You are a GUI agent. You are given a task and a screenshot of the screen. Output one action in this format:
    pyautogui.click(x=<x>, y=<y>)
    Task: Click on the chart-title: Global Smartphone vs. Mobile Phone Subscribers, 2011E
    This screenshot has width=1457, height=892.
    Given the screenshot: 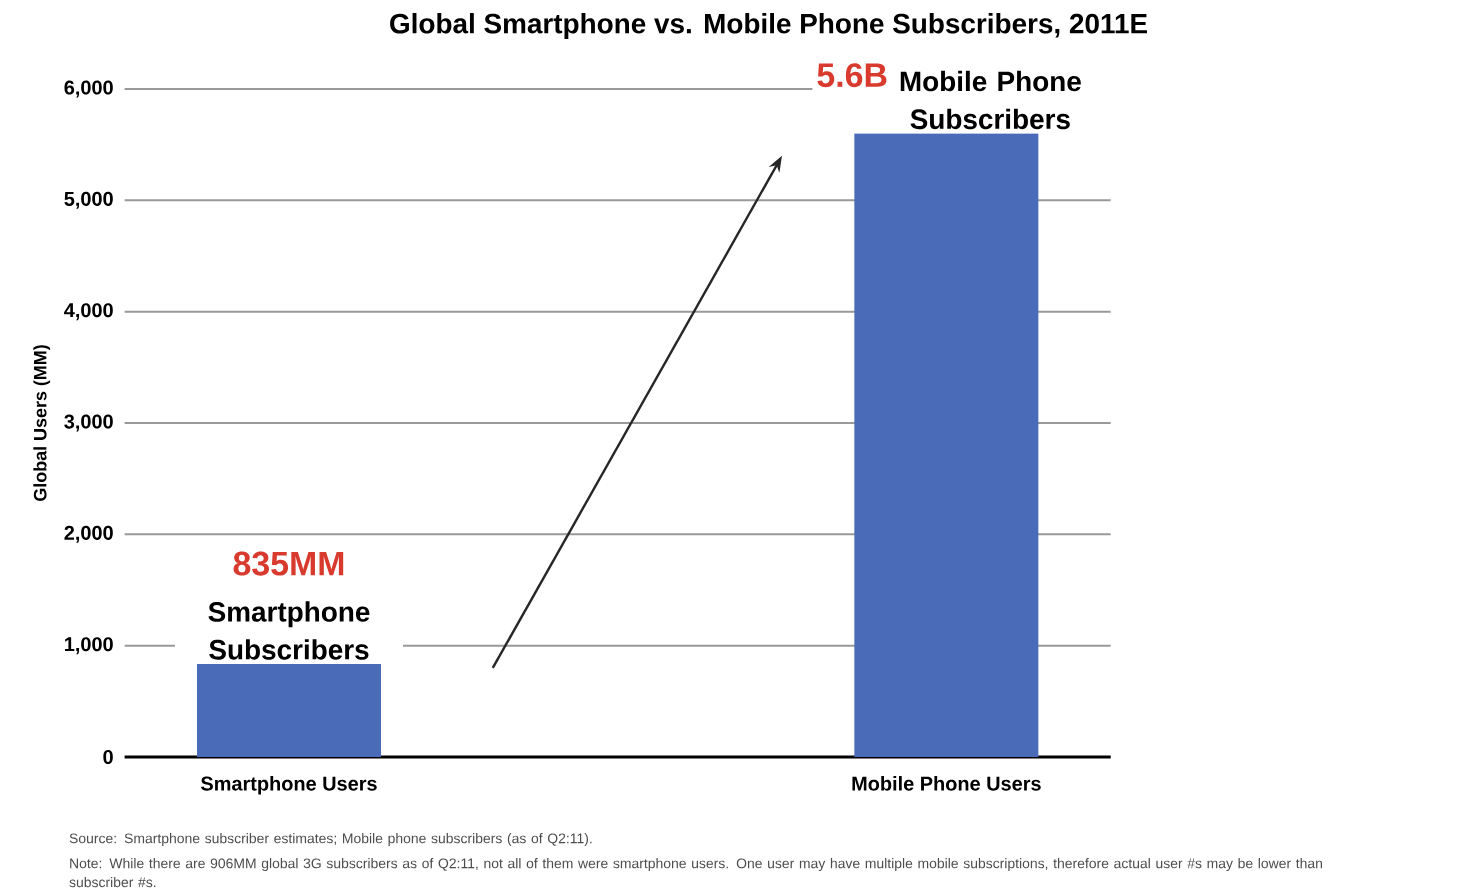 What is the action you would take?
    pyautogui.click(x=769, y=26)
    